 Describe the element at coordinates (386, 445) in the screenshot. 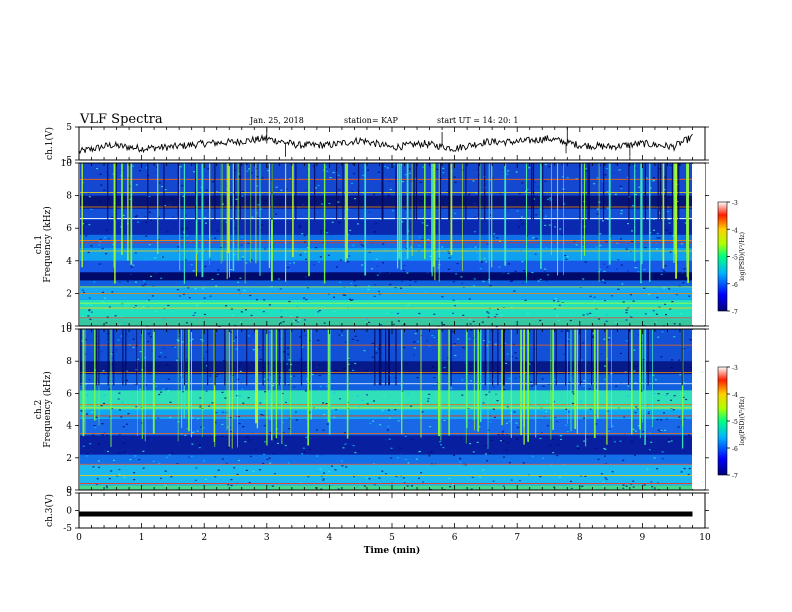

I see `spectral-band` at that location.